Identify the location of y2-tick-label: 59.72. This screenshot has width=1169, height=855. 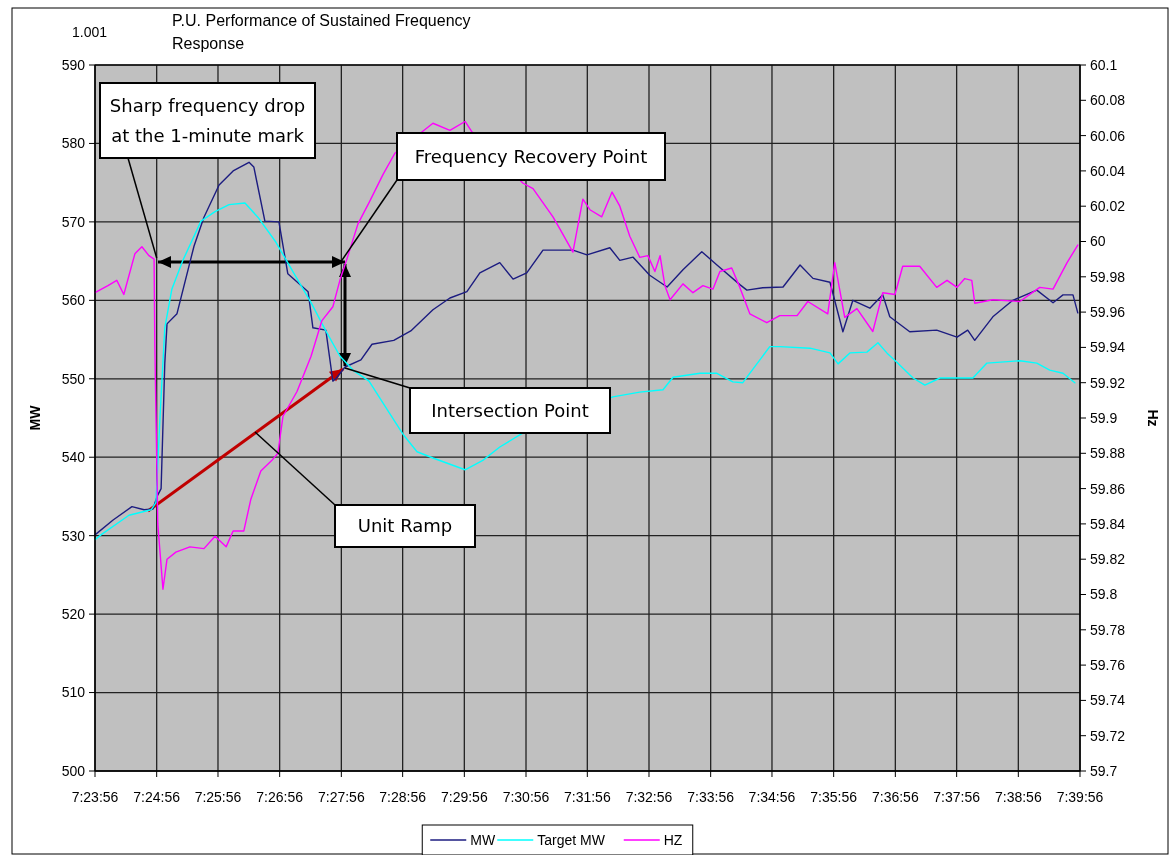
(1108, 735).